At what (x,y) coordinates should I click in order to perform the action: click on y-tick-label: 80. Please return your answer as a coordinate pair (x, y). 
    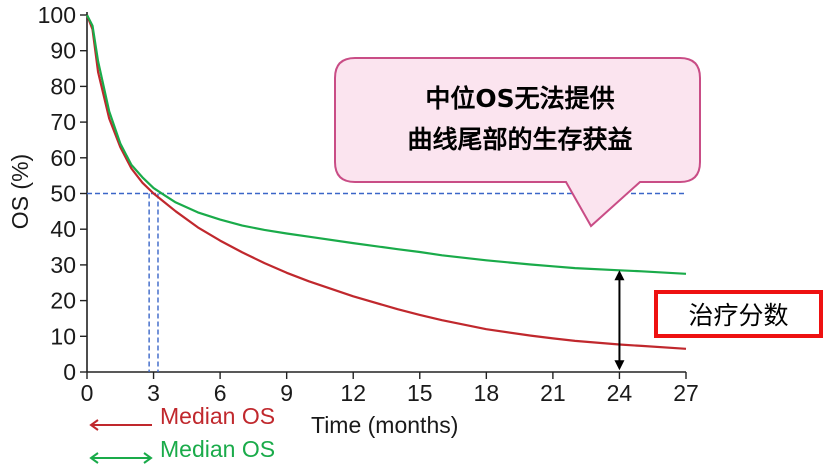
    Looking at the image, I should click on (63, 86).